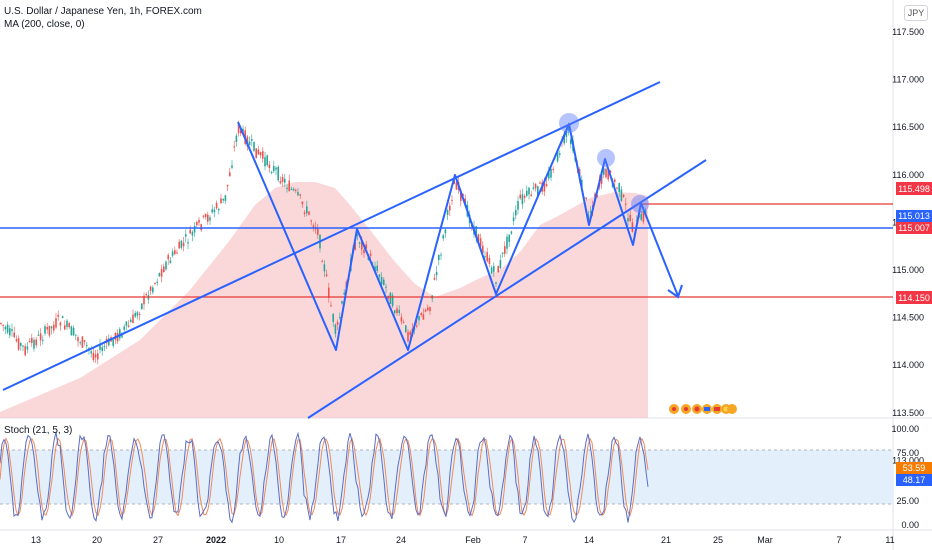  Describe the element at coordinates (908, 80) in the screenshot. I see `price-tick-label: 117.000` at that location.